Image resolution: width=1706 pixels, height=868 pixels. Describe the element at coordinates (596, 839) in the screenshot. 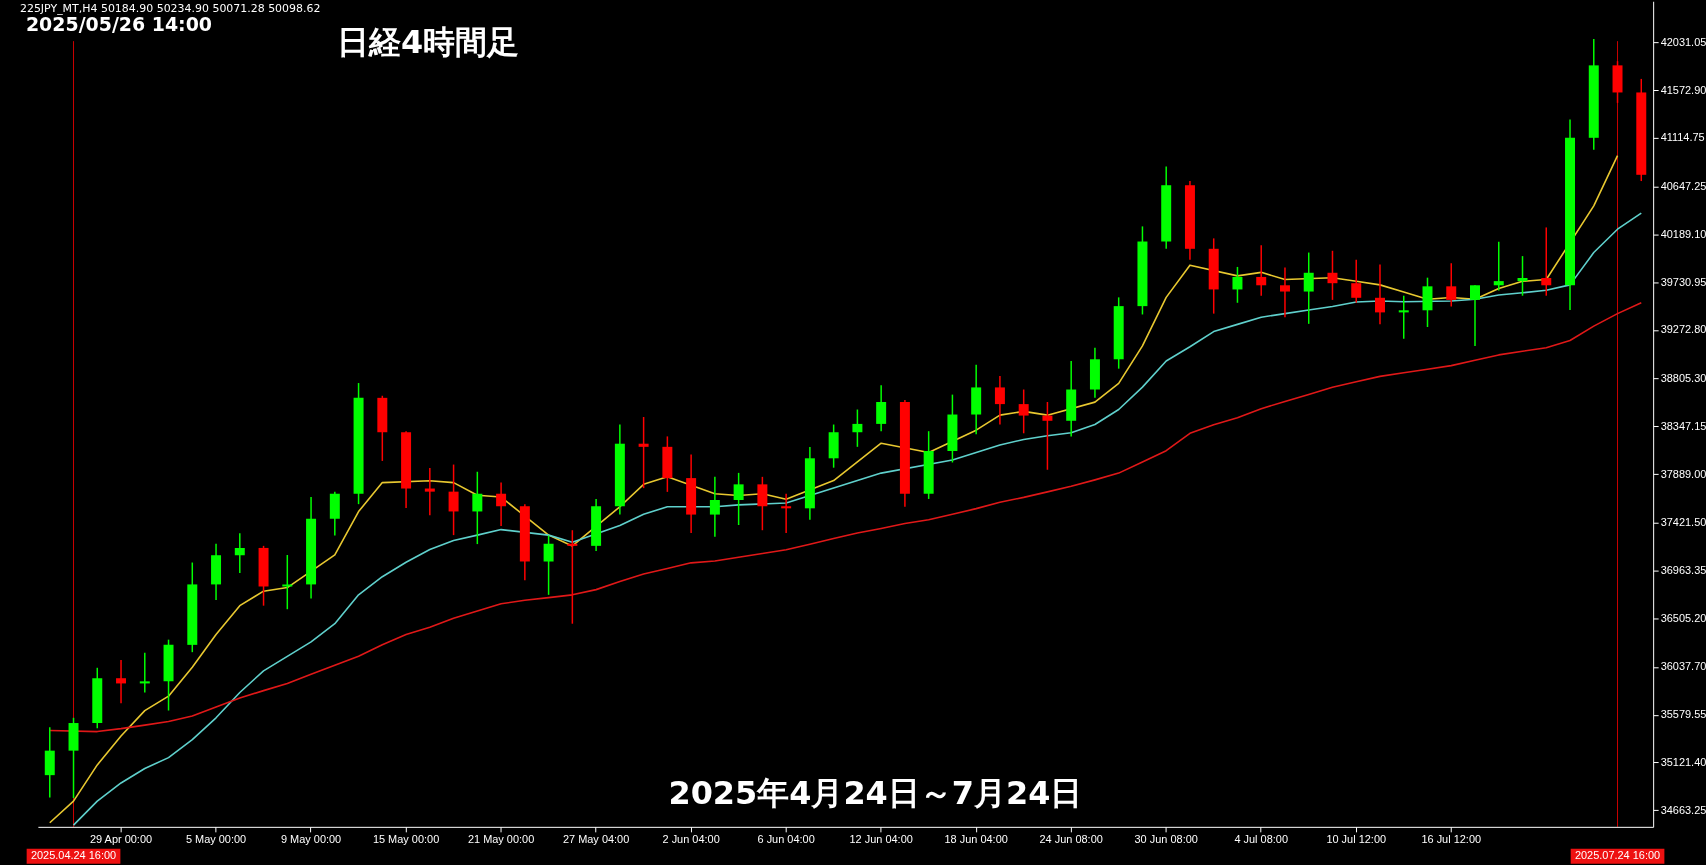

I see `x-tick-label: 27 May 04:00` at that location.